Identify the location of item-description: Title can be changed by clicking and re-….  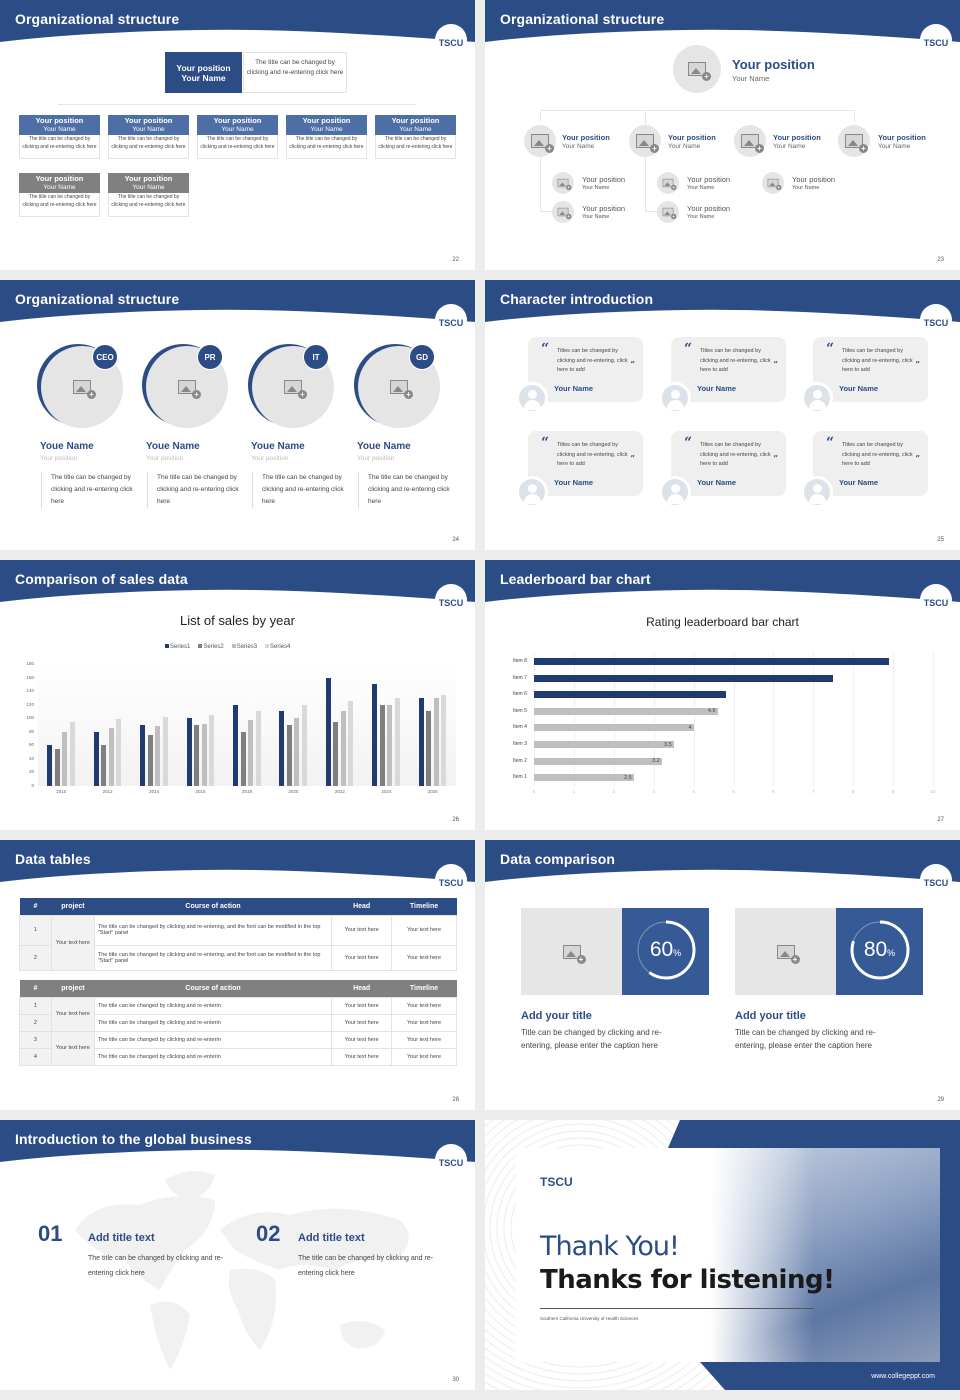
(805, 1039).